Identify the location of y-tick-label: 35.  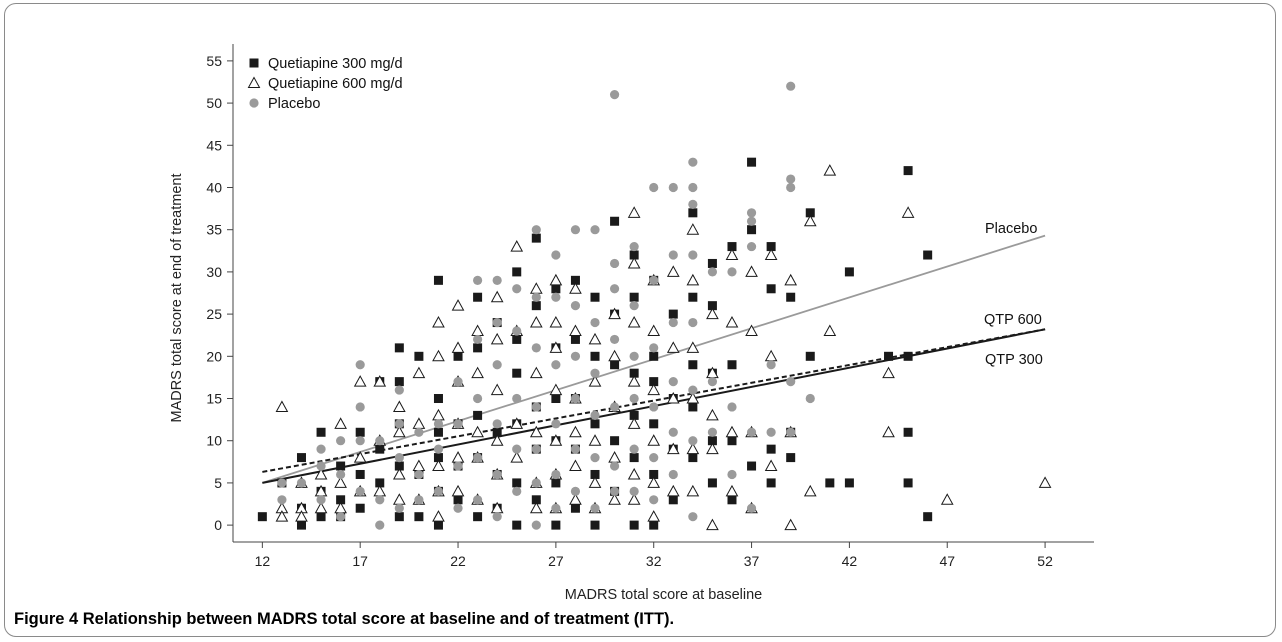
(214, 230).